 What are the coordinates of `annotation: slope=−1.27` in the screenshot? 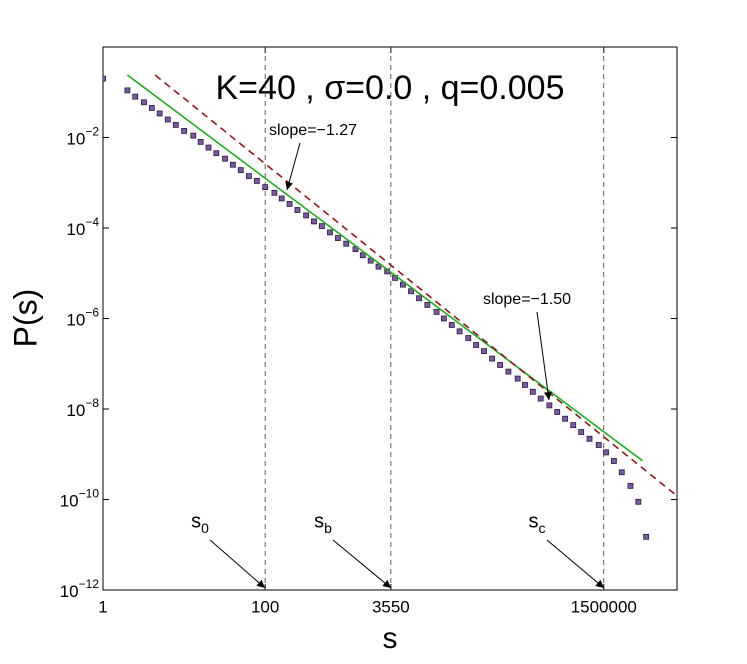 It's located at (313, 130).